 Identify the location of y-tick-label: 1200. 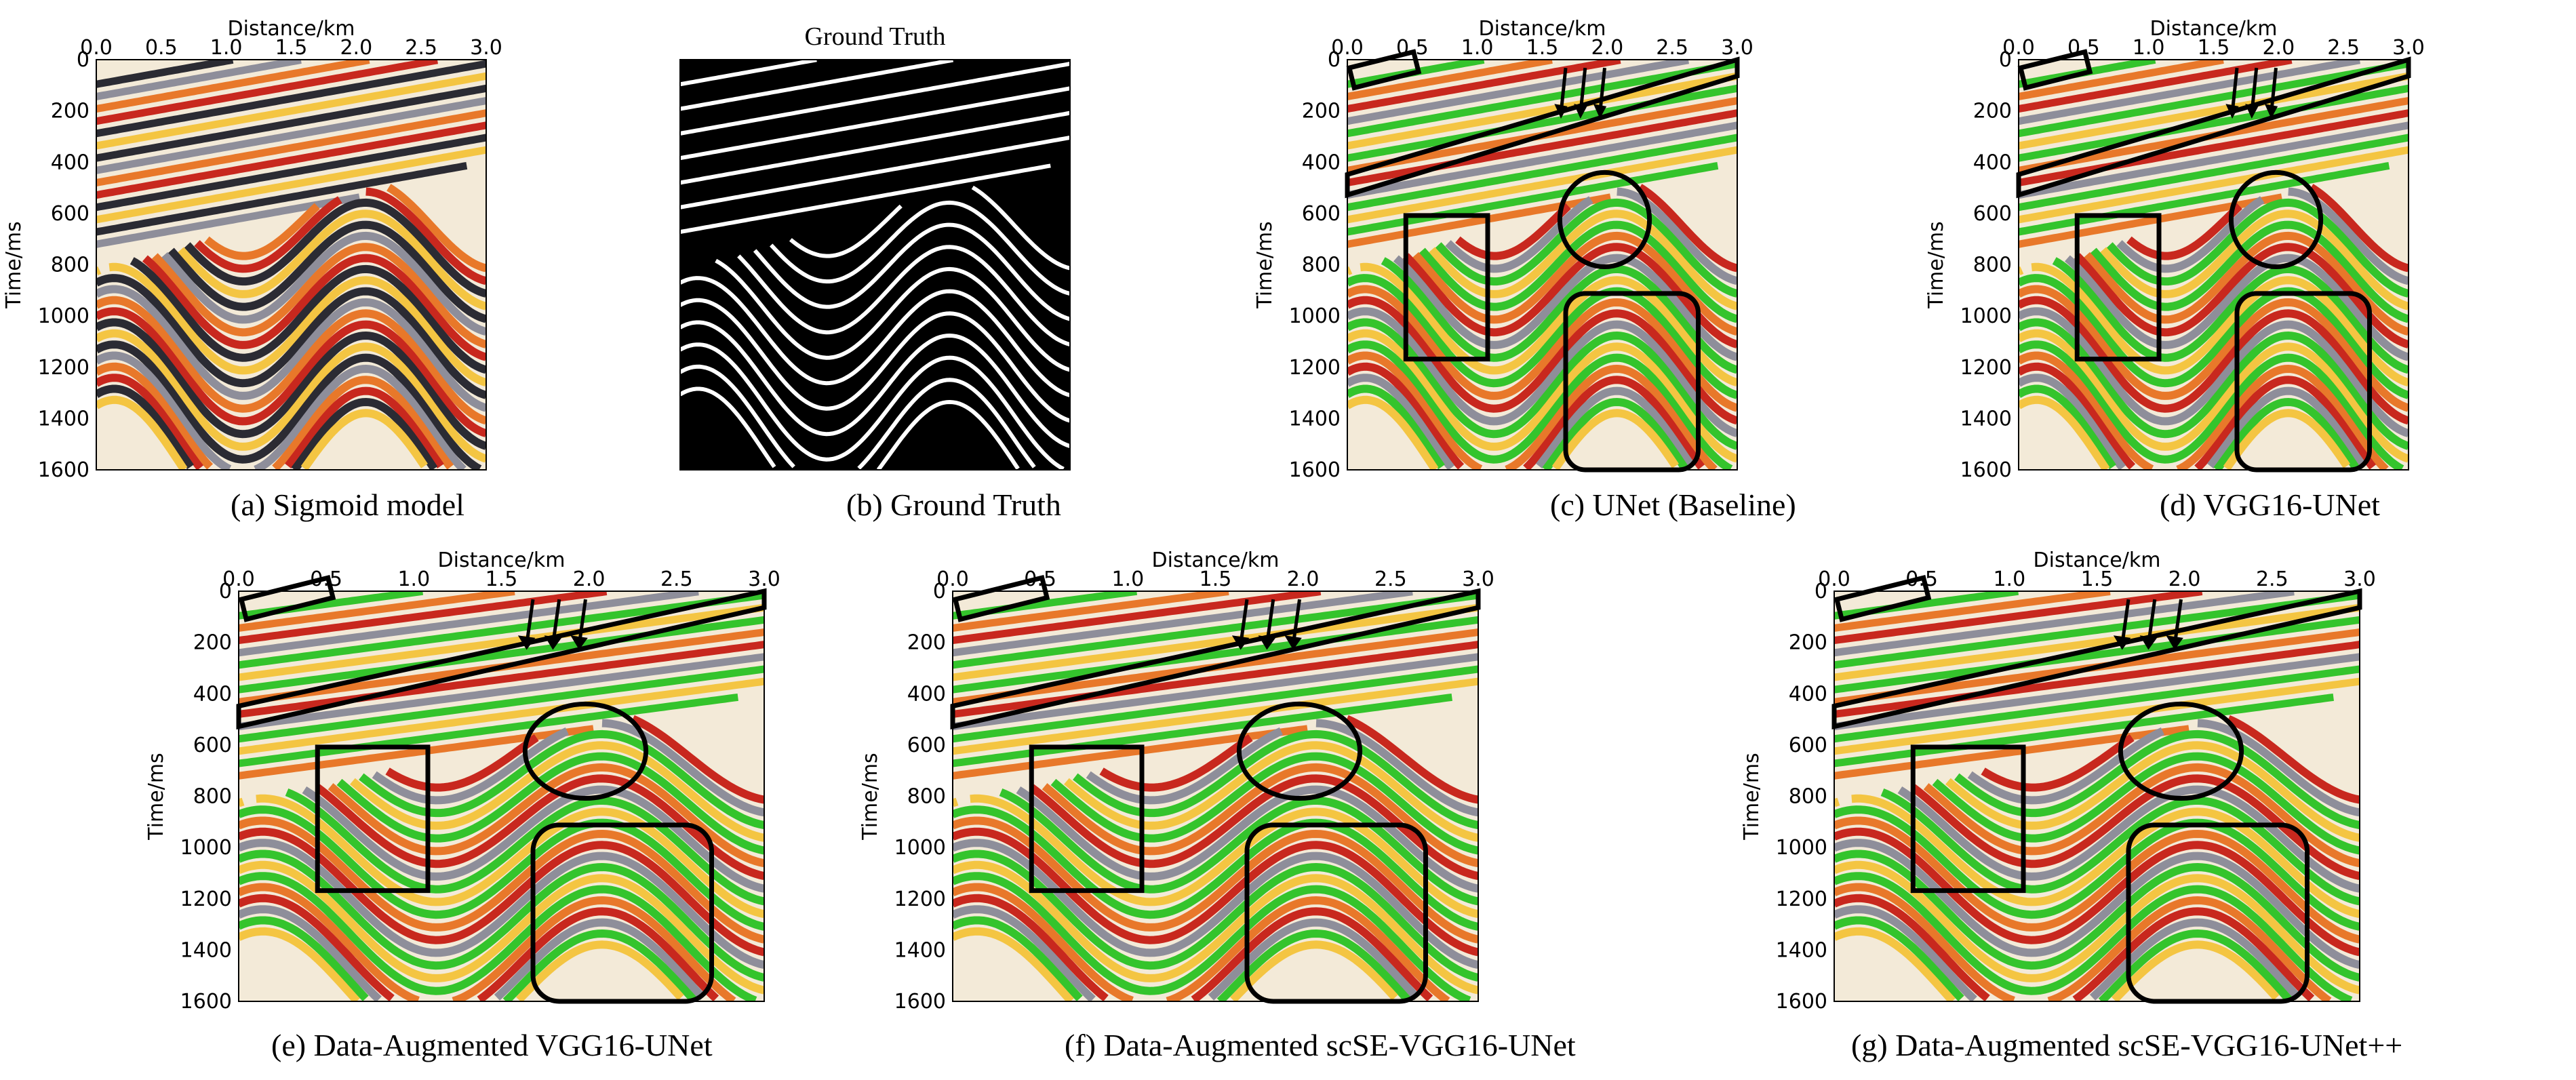
(1315, 368).